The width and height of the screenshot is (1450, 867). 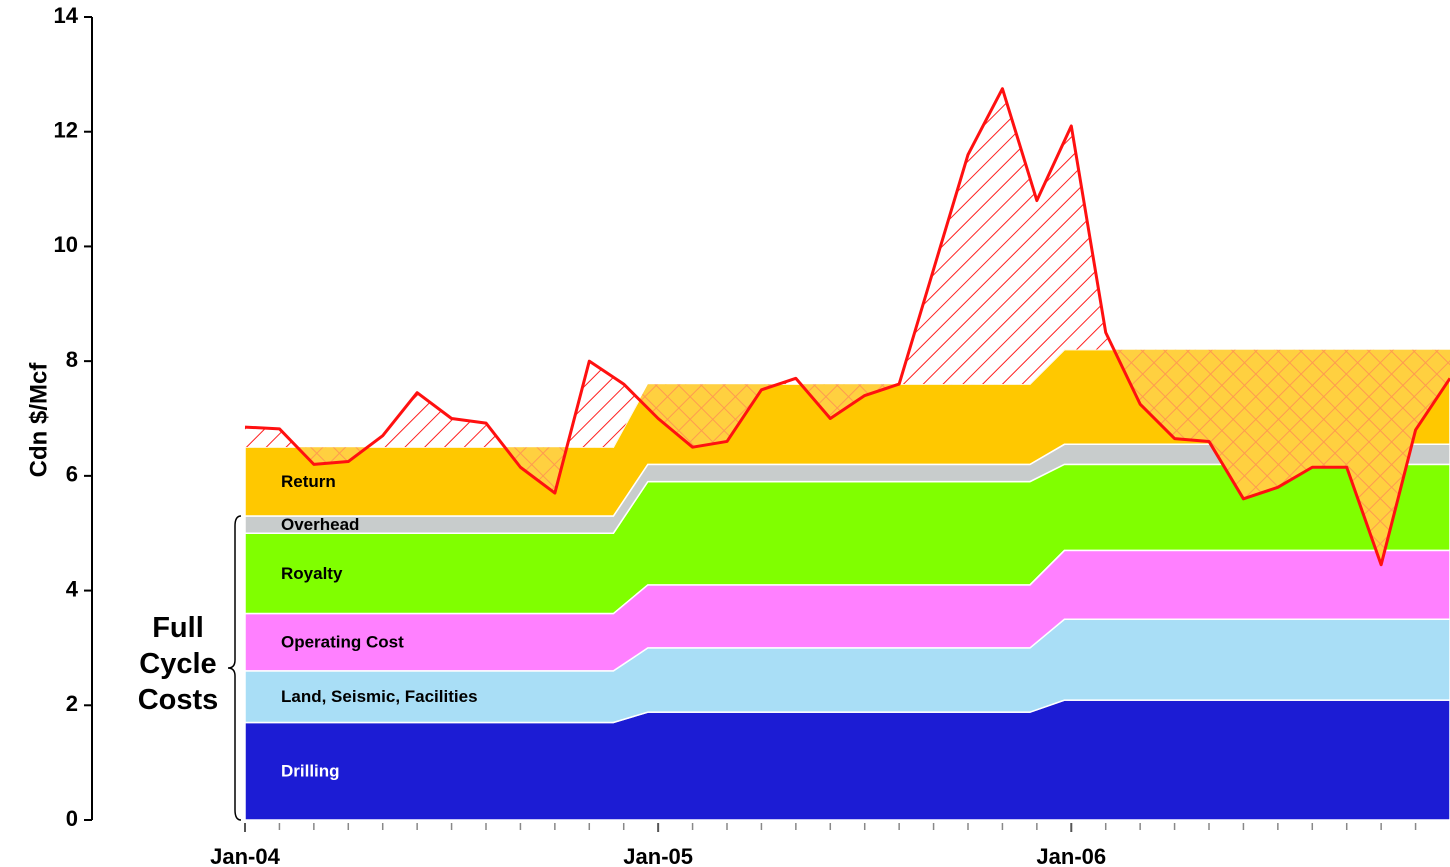 What do you see at coordinates (320, 524) in the screenshot?
I see `layer-label: Overhead` at bounding box center [320, 524].